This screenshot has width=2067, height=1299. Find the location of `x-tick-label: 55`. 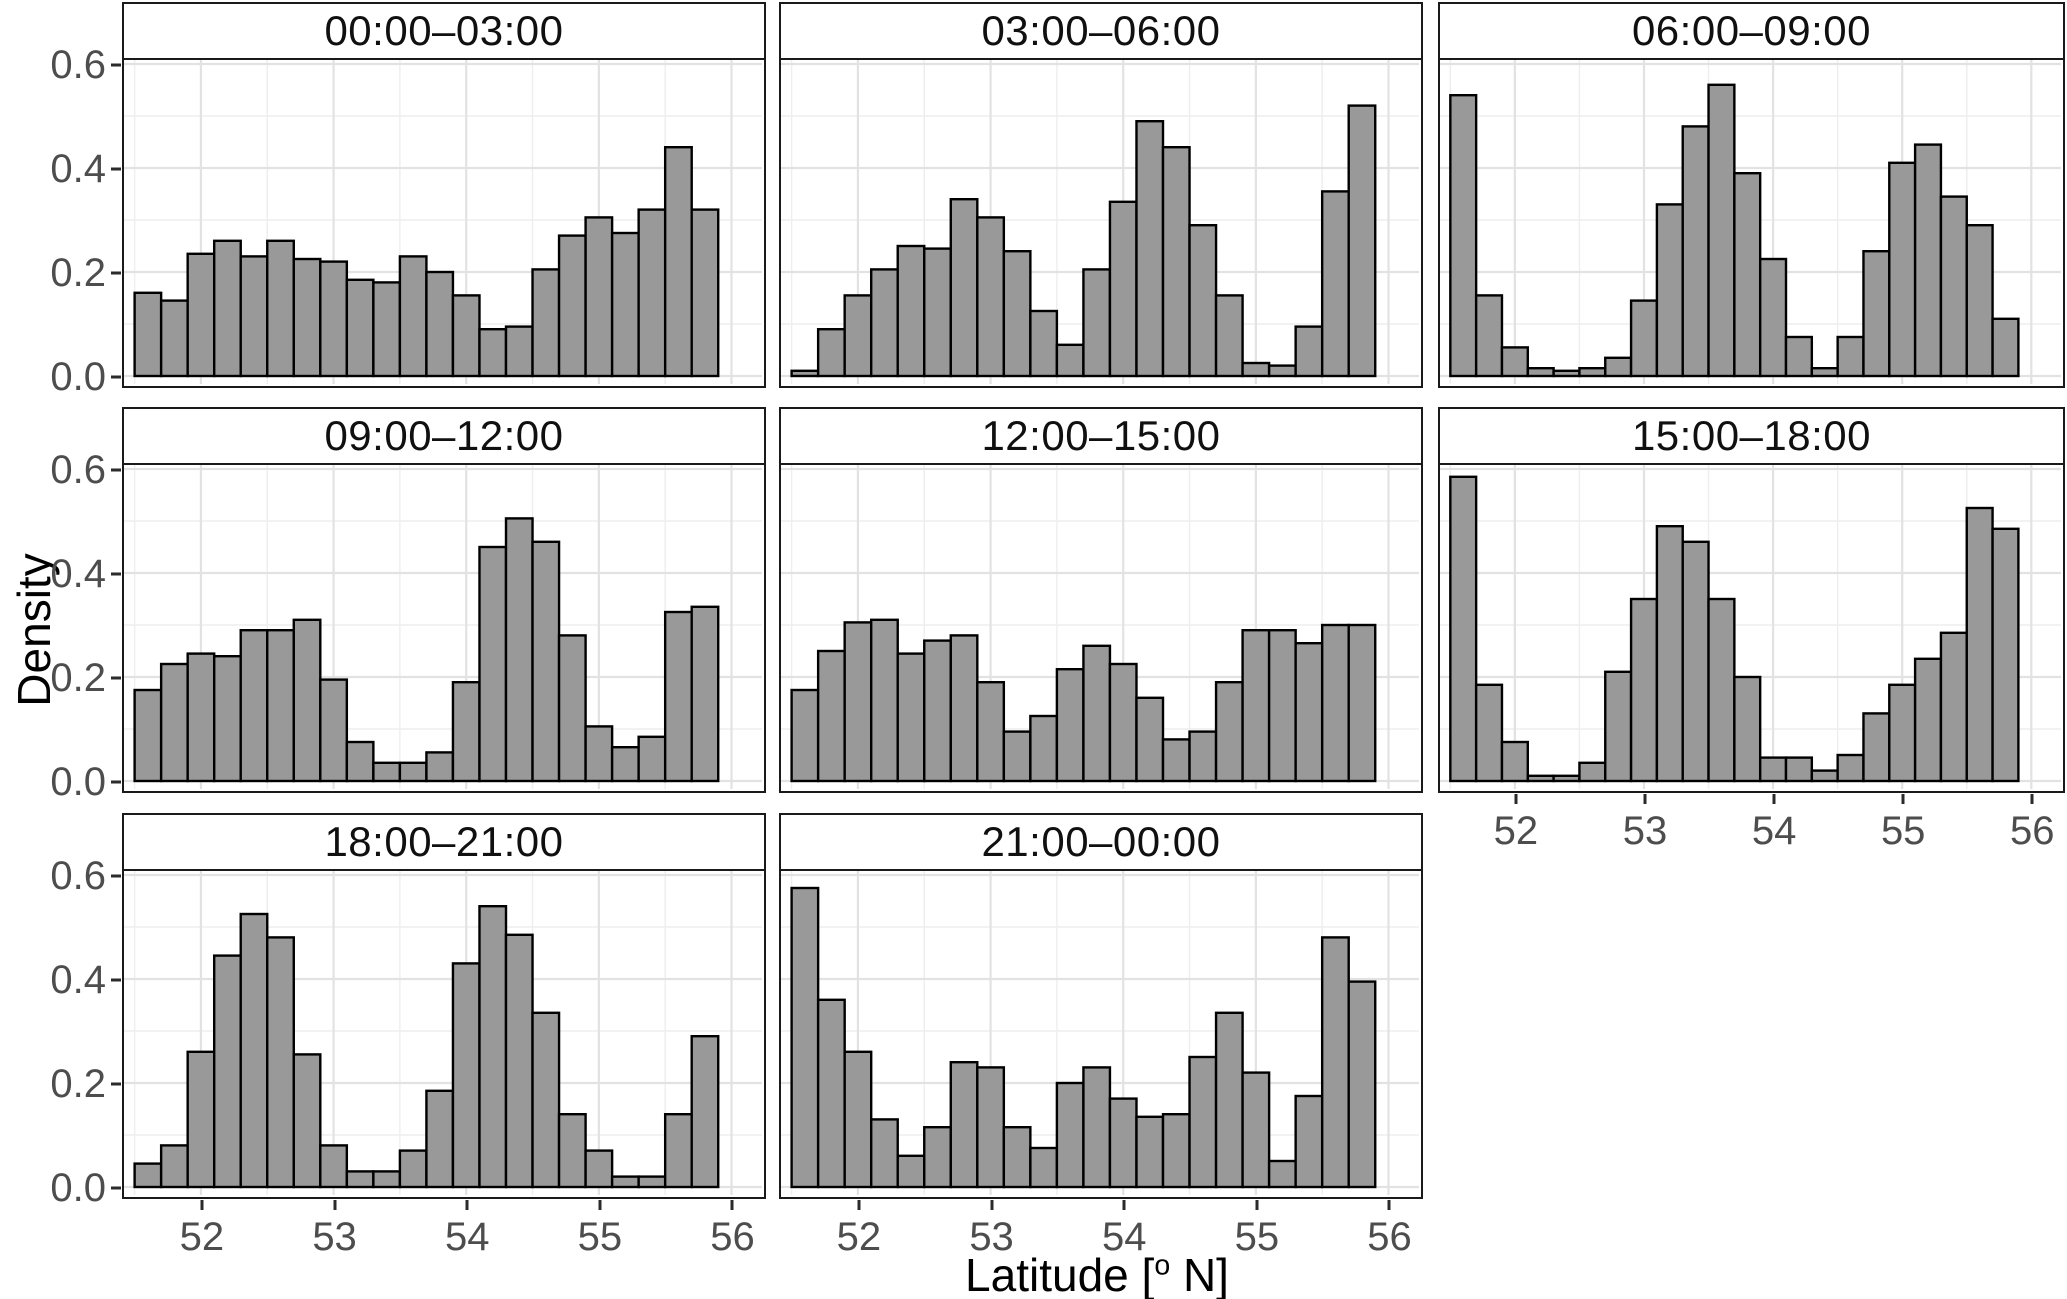

x-tick-label: 55 is located at coordinates (1903, 831).